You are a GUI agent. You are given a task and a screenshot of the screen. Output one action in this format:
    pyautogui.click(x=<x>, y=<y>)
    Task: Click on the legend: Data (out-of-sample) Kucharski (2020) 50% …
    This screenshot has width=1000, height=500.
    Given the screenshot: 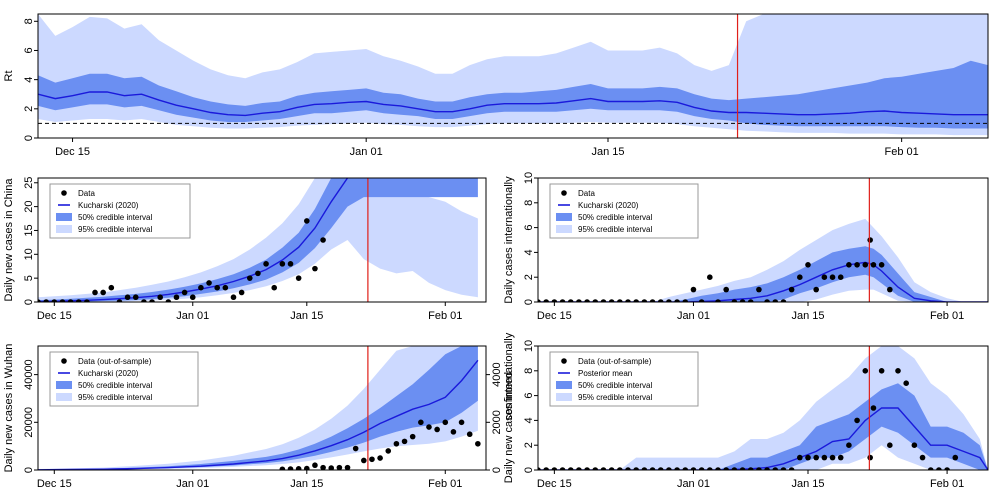 What is the action you would take?
    pyautogui.click(x=124, y=379)
    